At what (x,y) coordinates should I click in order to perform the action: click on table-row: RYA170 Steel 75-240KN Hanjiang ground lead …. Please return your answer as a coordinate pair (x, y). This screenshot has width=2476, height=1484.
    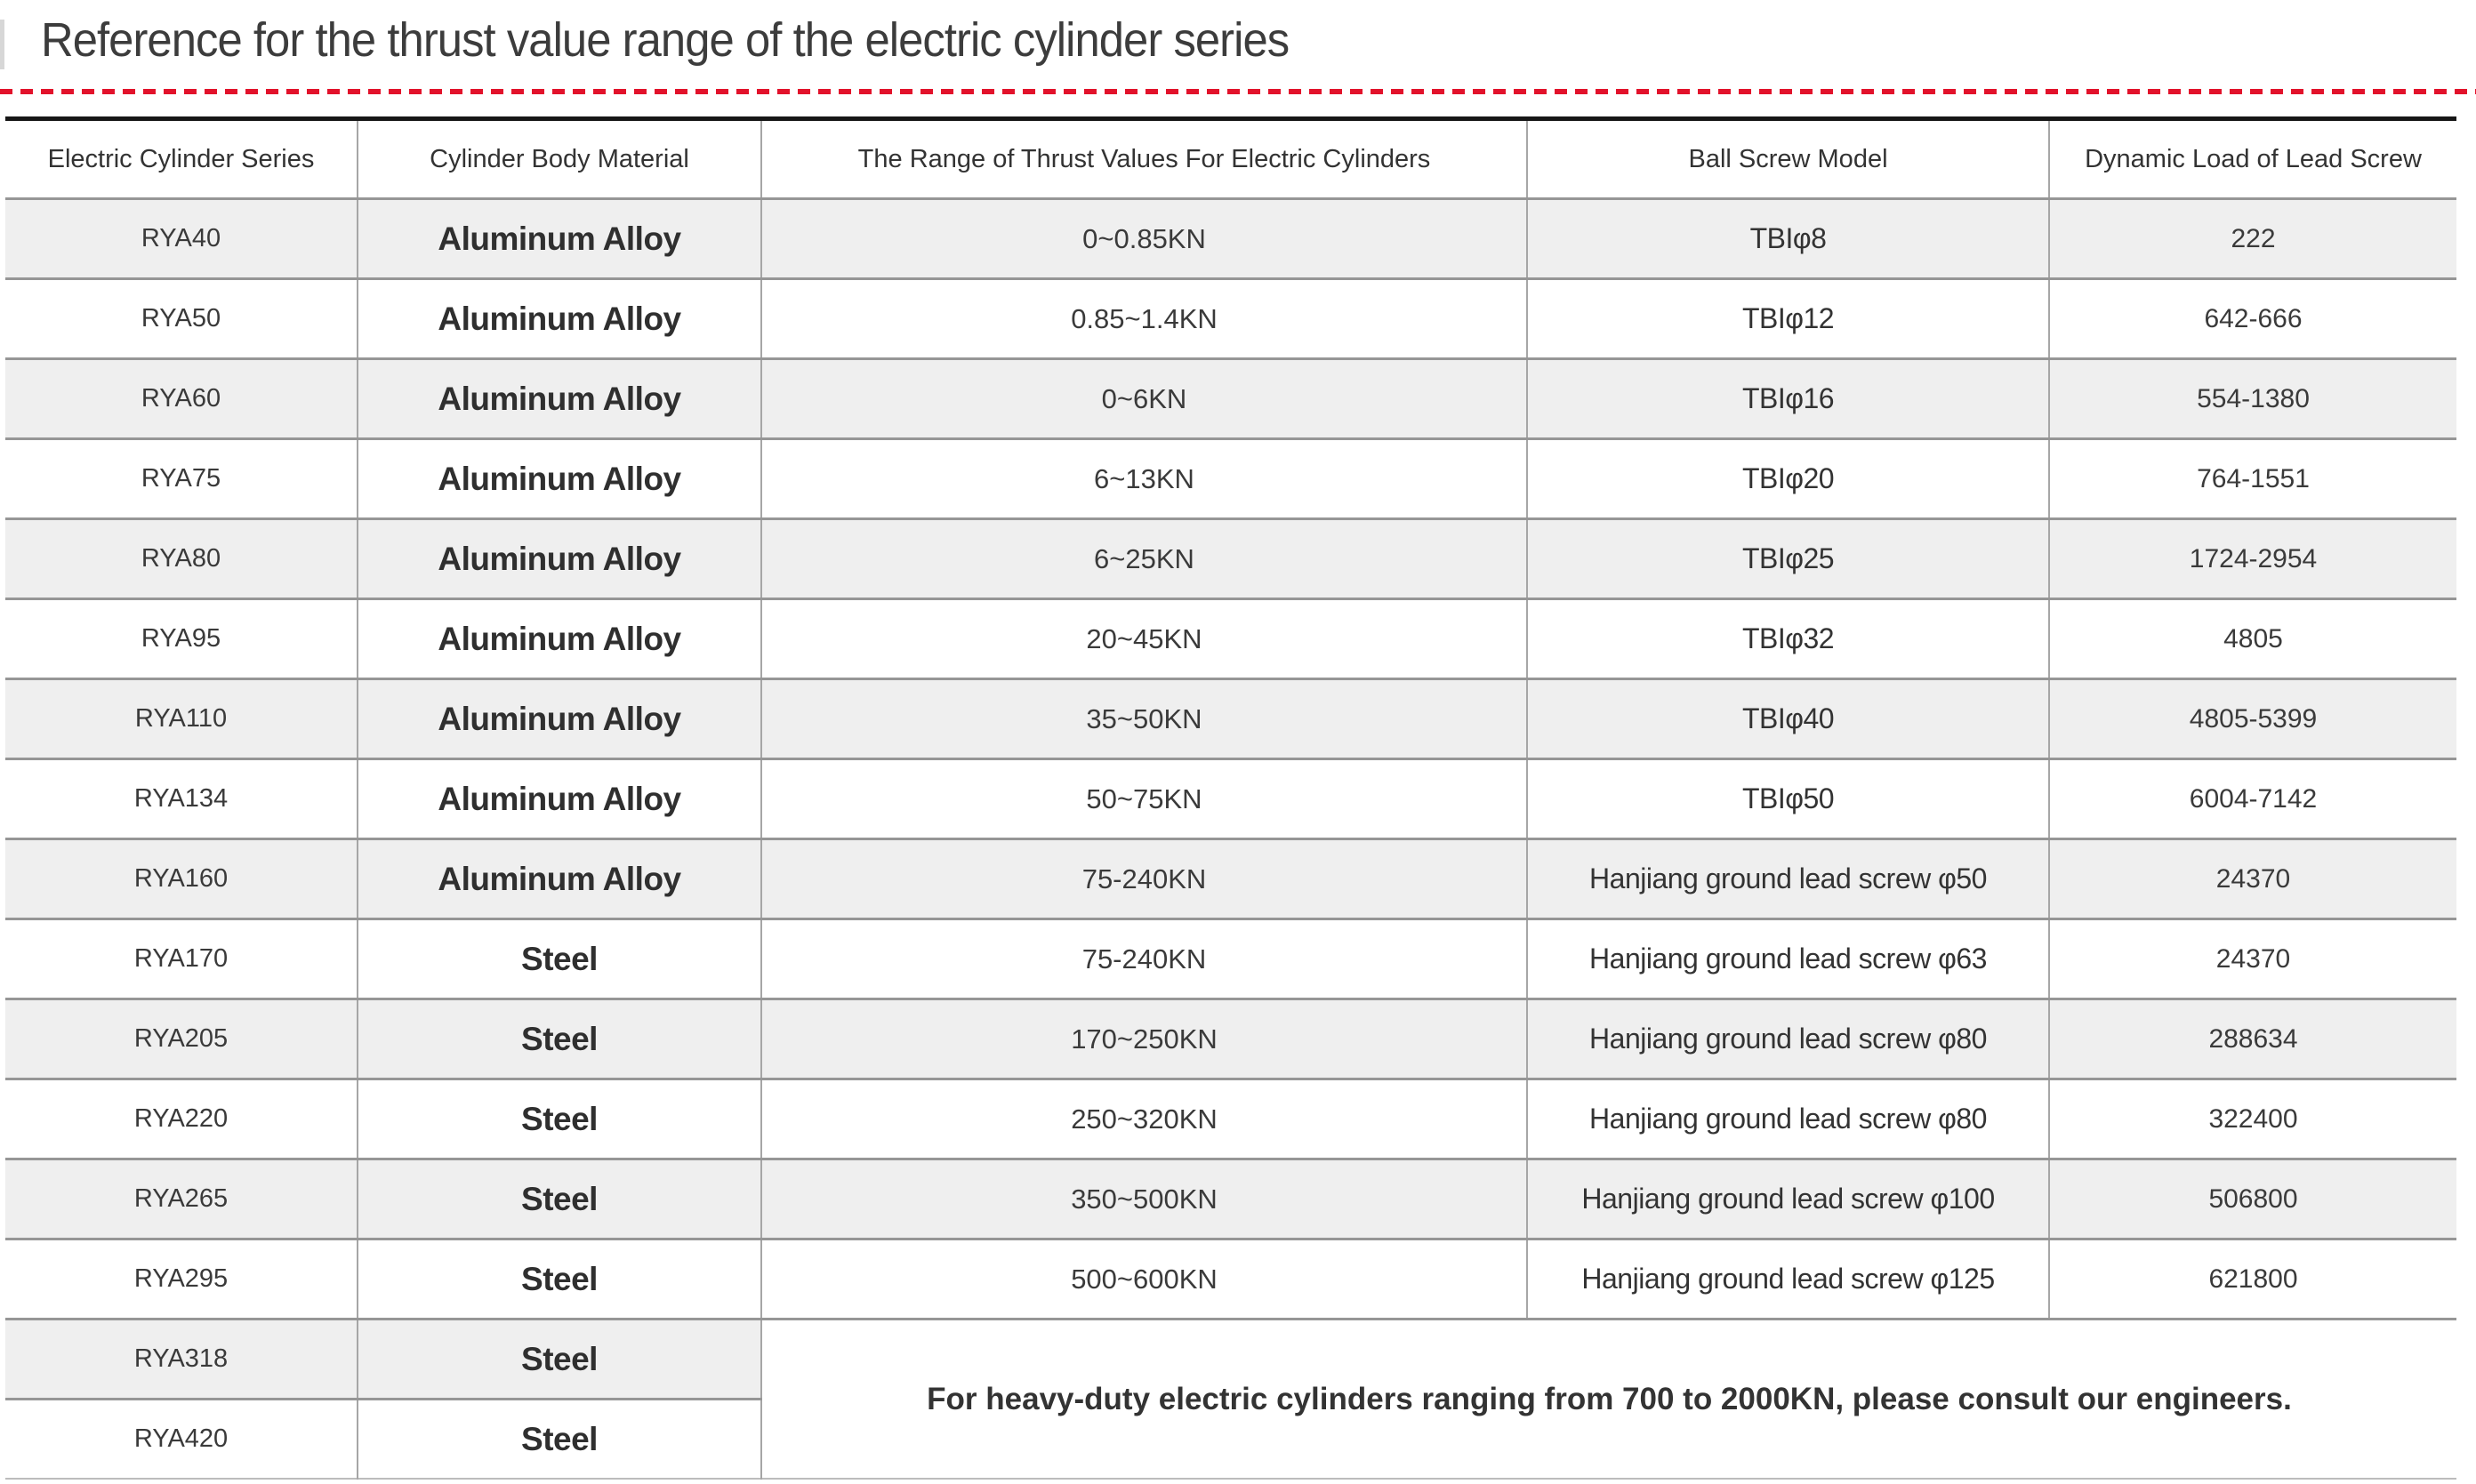
    Looking at the image, I should click on (1230, 958).